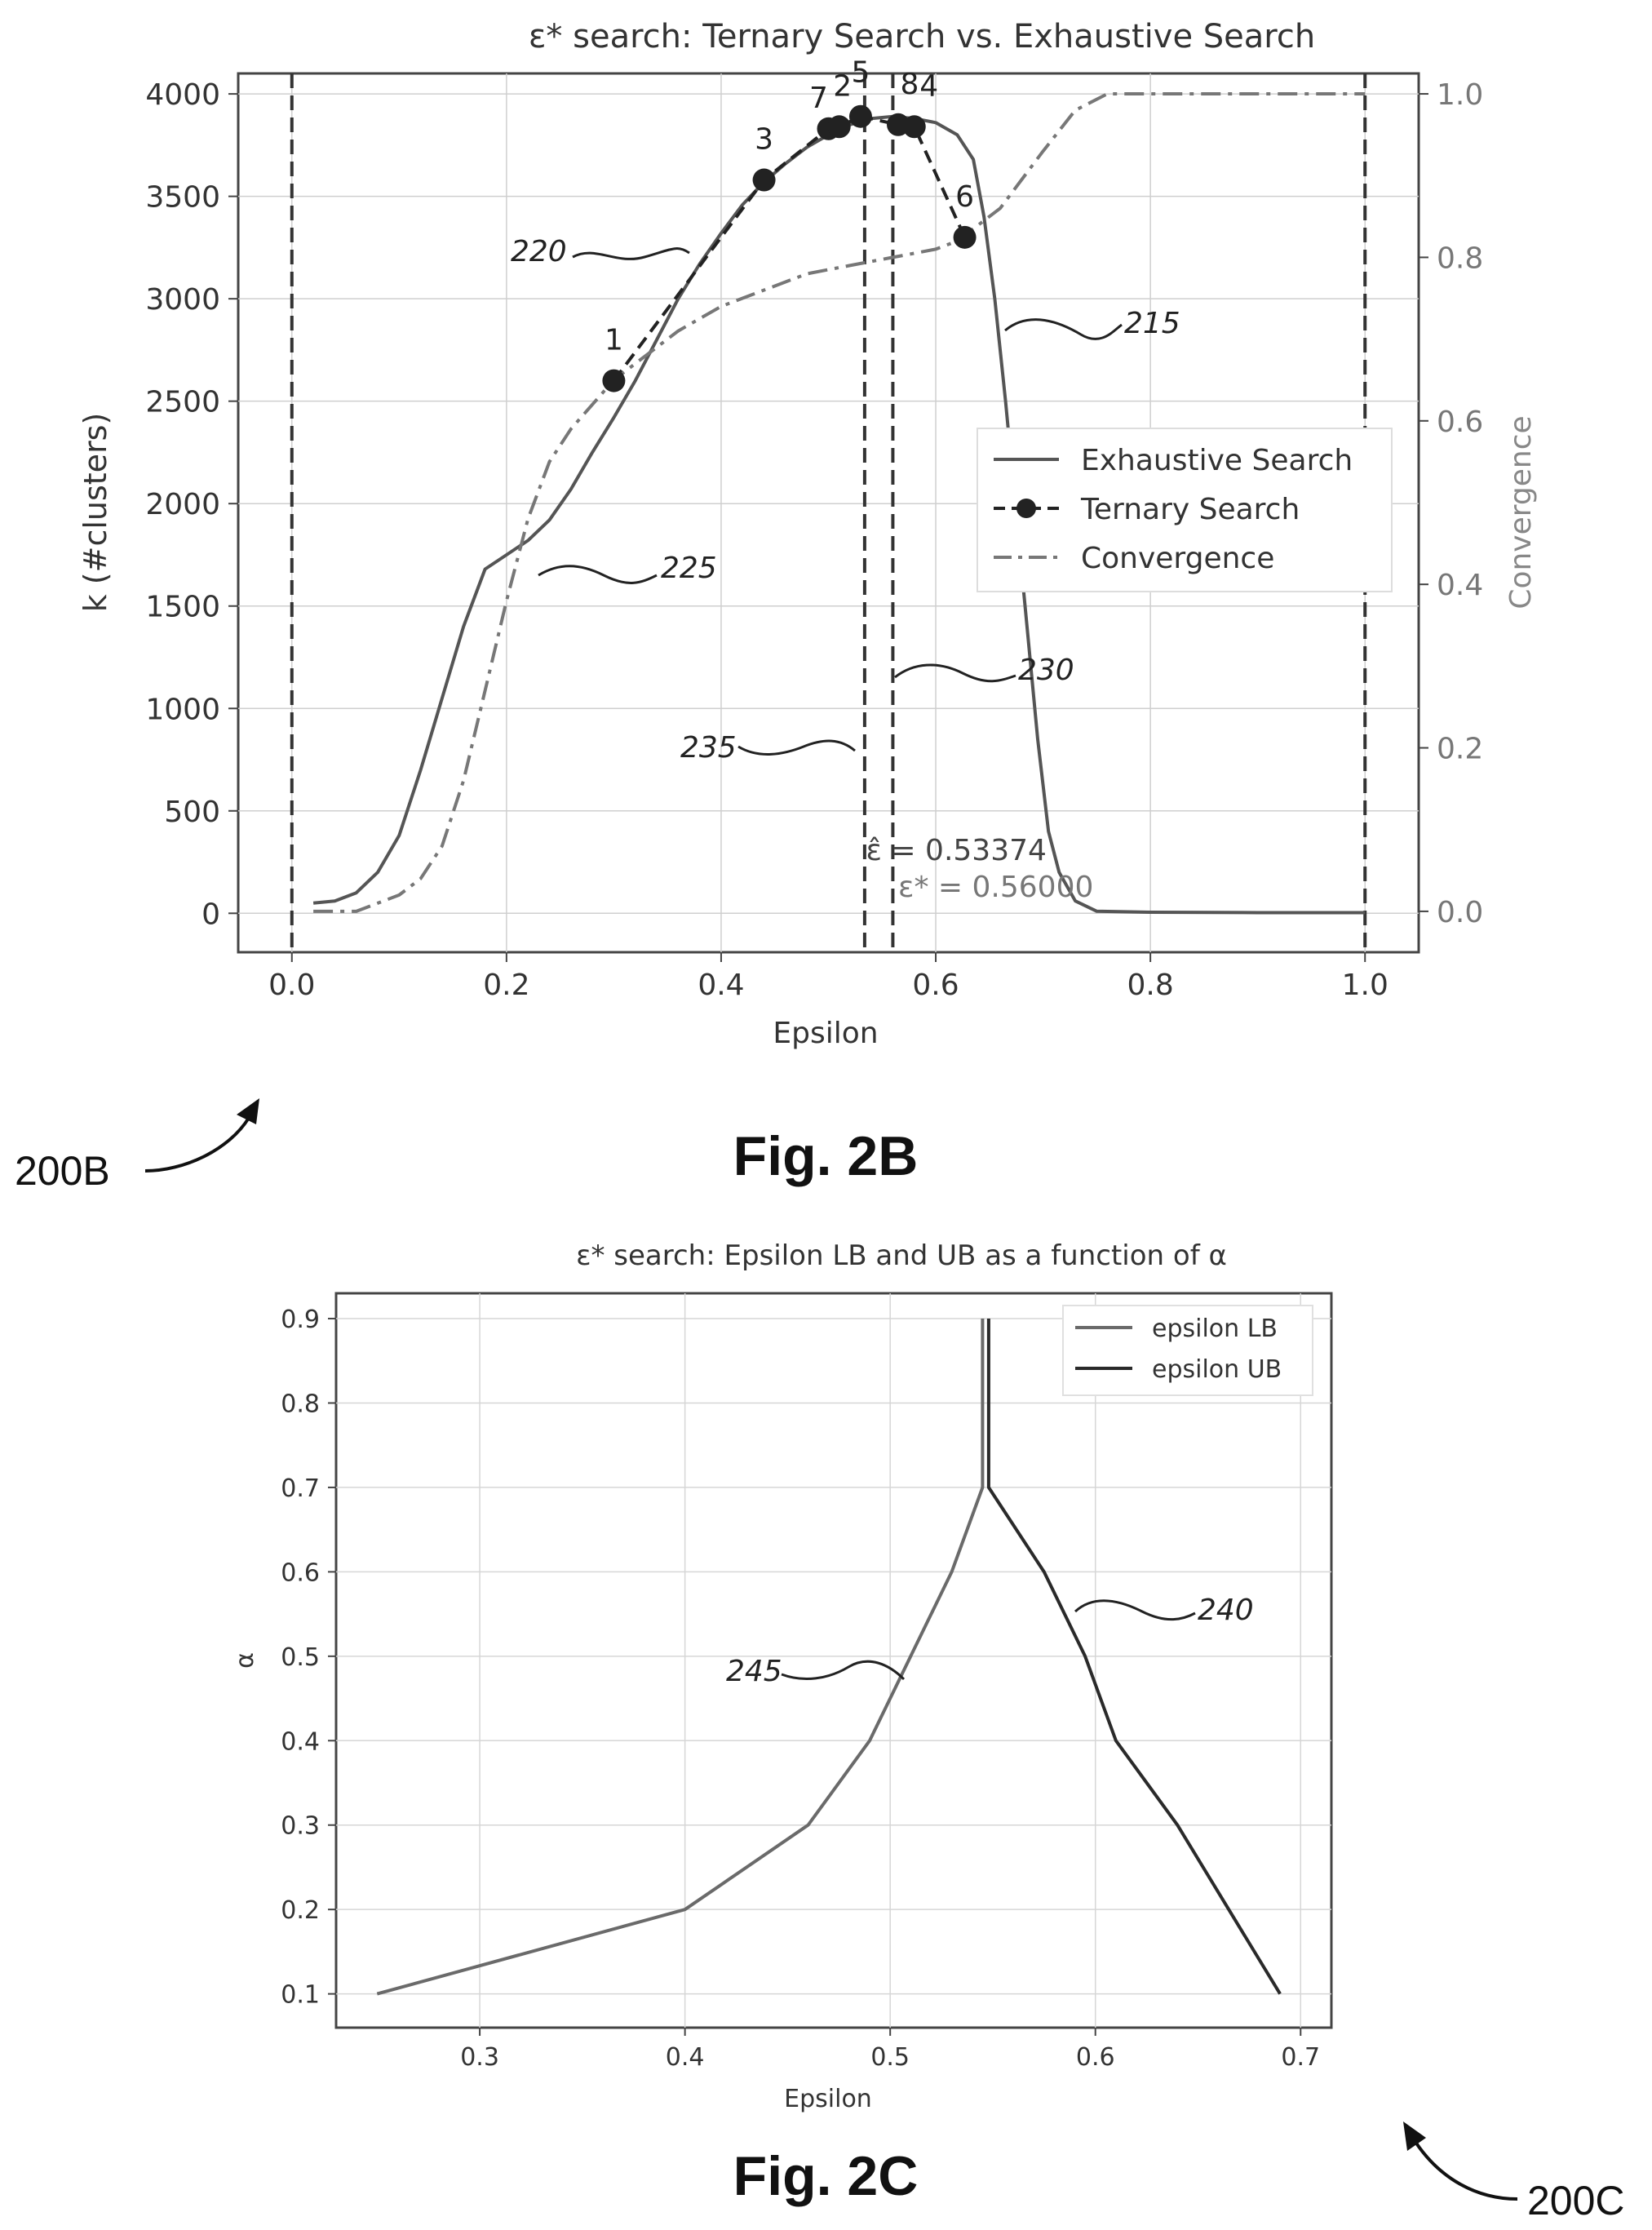  What do you see at coordinates (928, 86) in the screenshot?
I see `point-label: 4` at bounding box center [928, 86].